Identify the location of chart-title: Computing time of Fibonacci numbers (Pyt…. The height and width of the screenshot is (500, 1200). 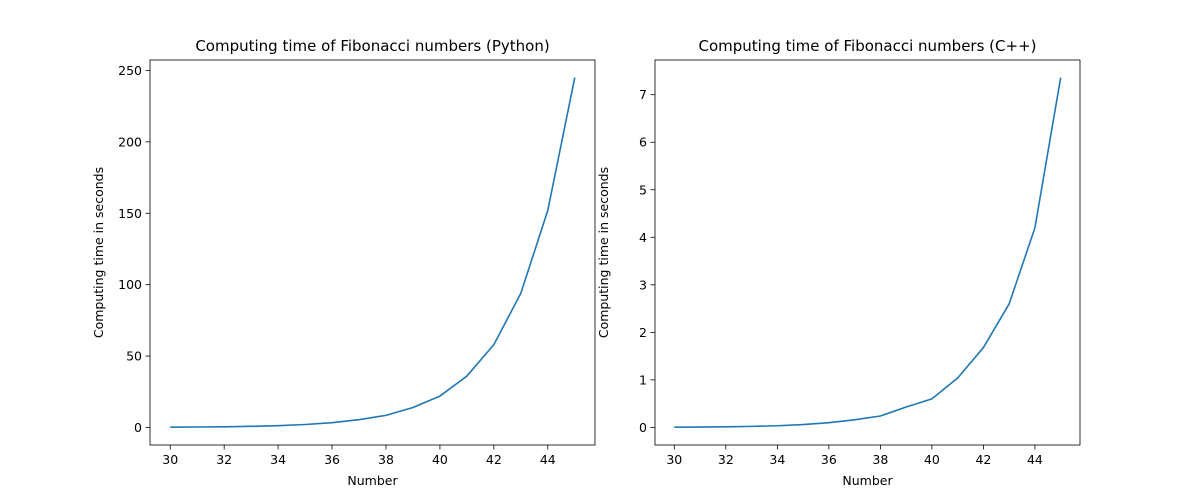
(372, 46).